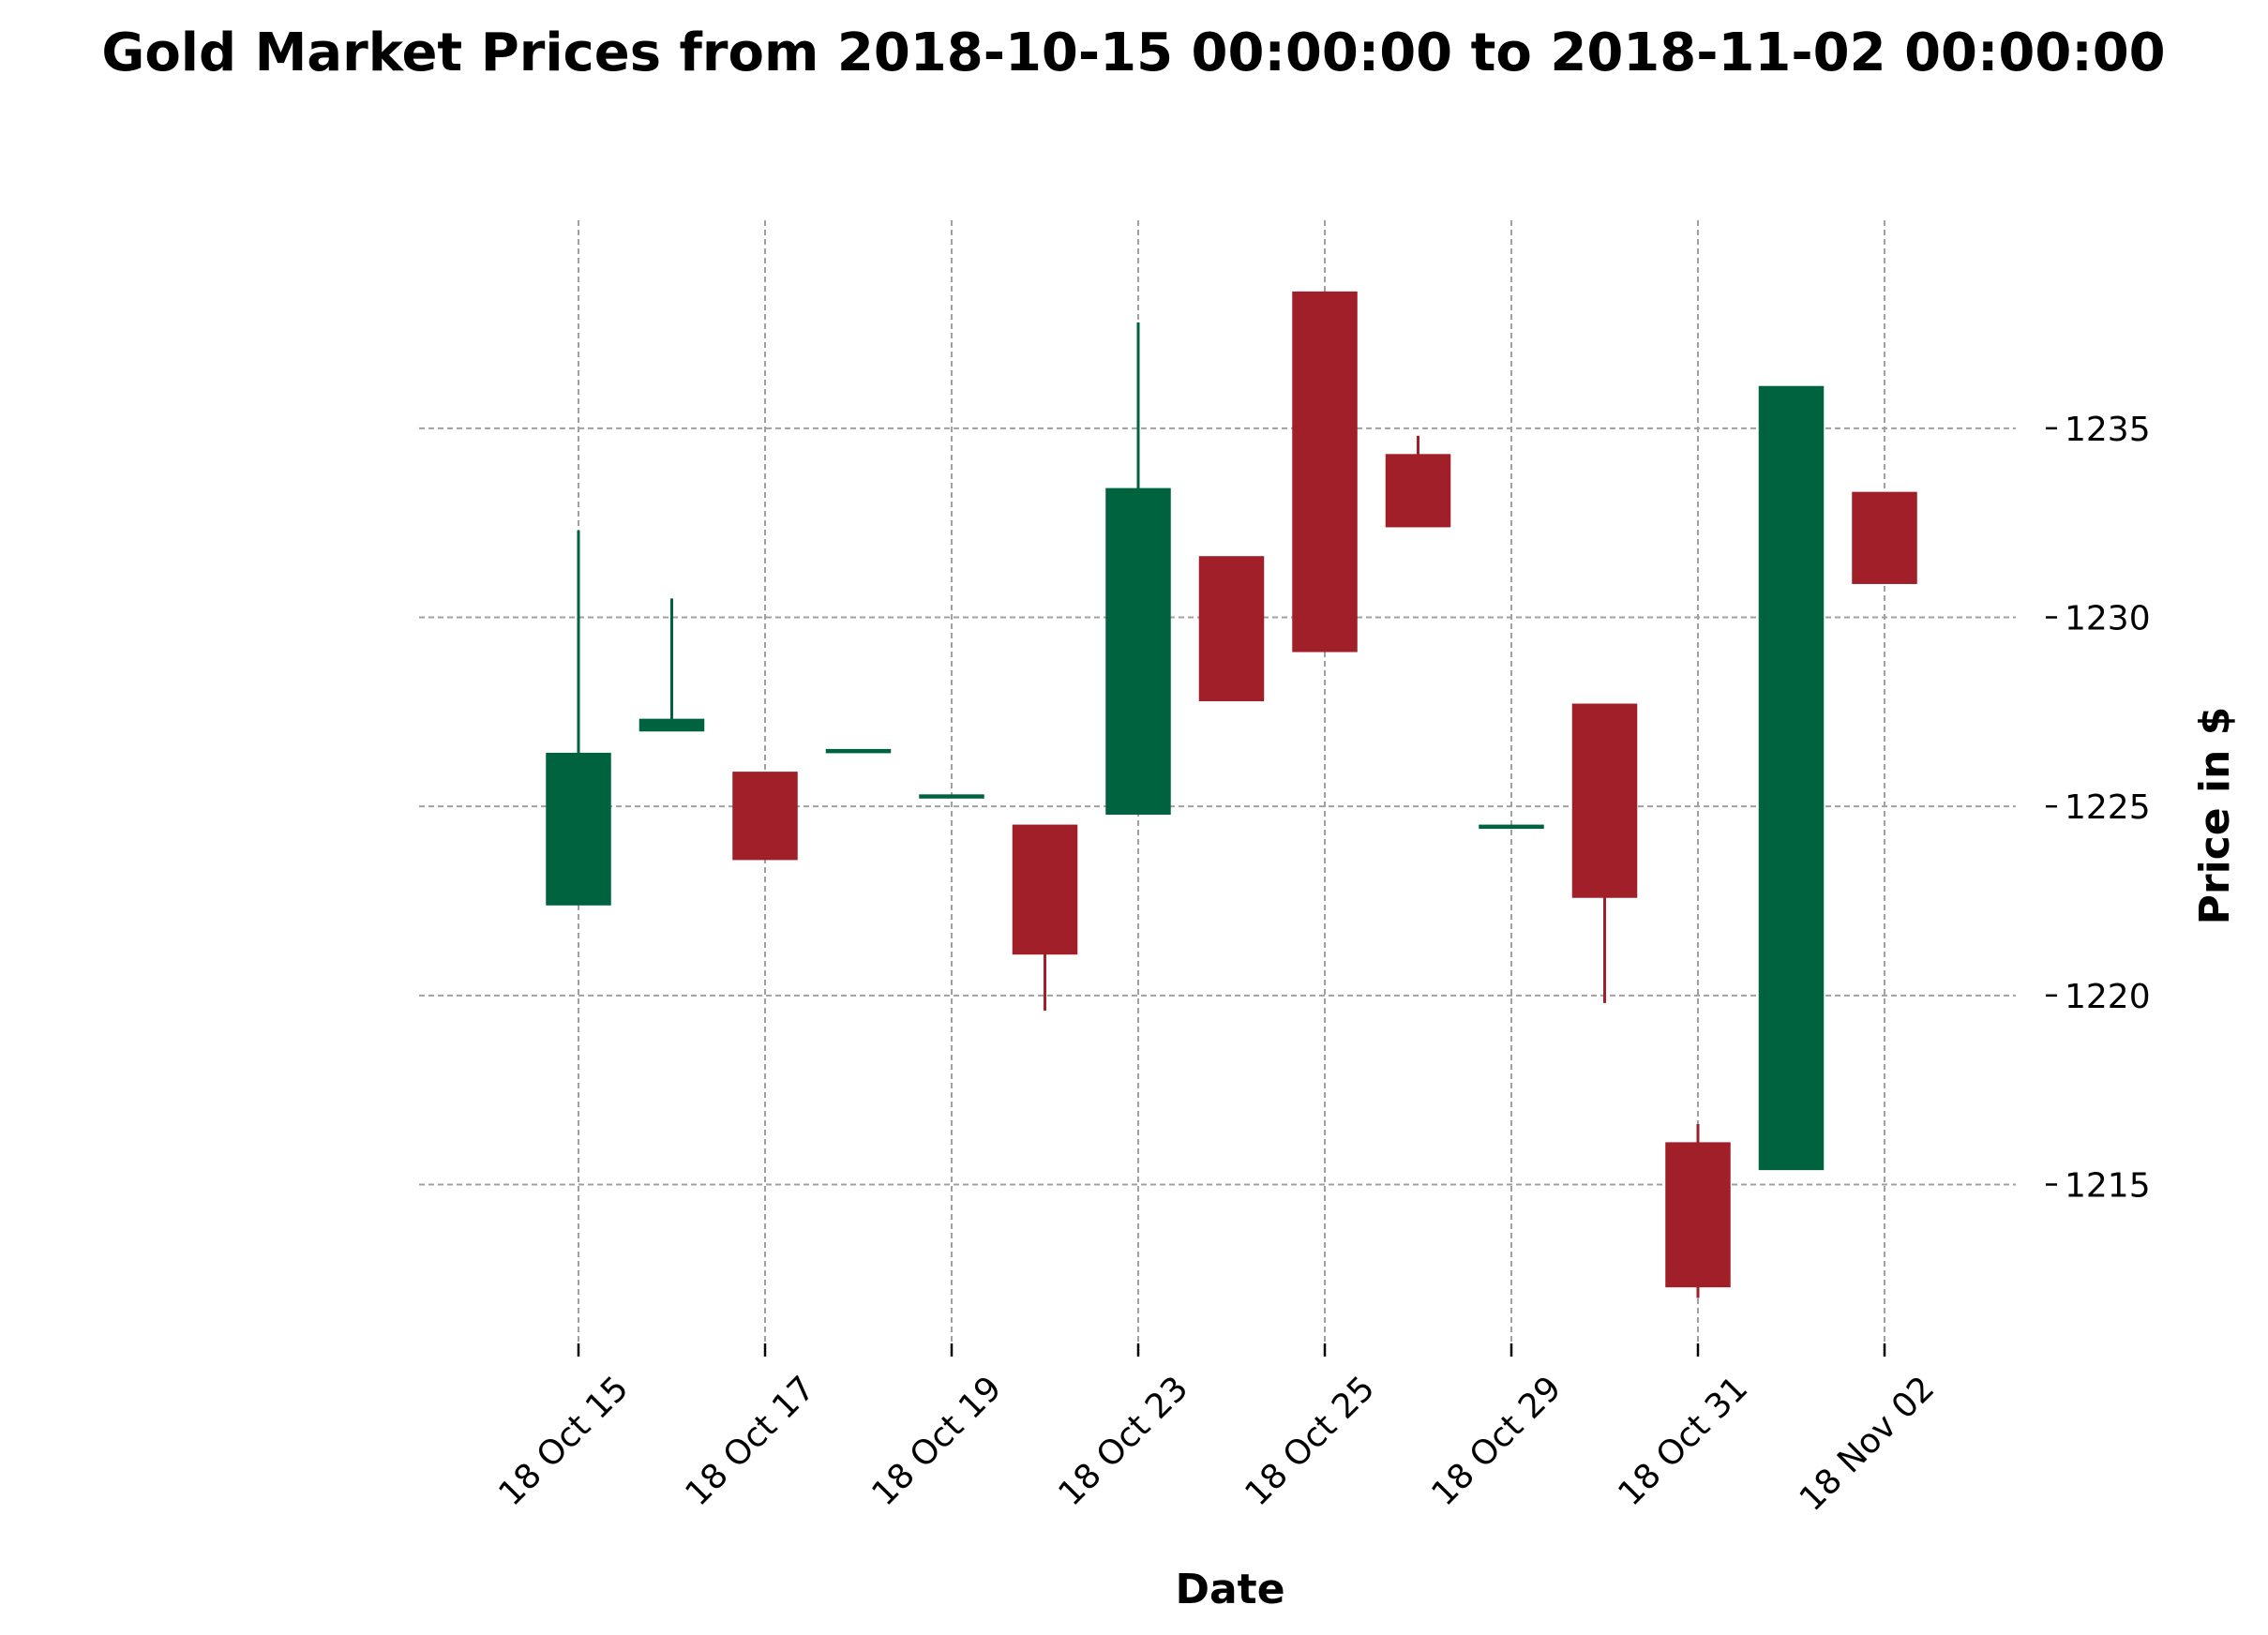 This screenshot has height=1635, width=2268. Describe the element at coordinates (1123, 1441) in the screenshot. I see `x-tick-label: 18 Oct 23` at that location.